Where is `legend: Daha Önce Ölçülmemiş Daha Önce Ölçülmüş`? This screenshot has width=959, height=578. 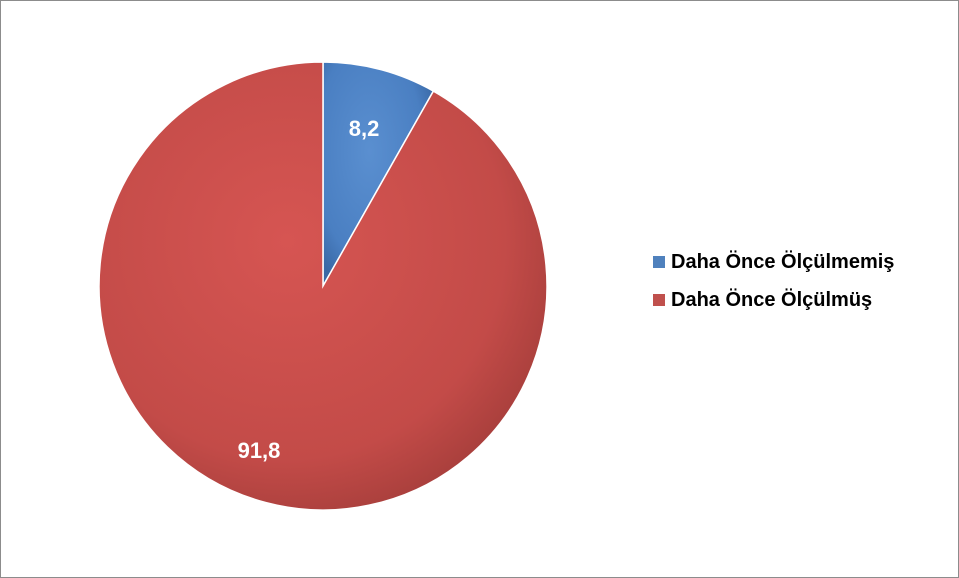 legend: Daha Önce Ölçülmemiş Daha Önce Ölçülmüş is located at coordinates (774, 289).